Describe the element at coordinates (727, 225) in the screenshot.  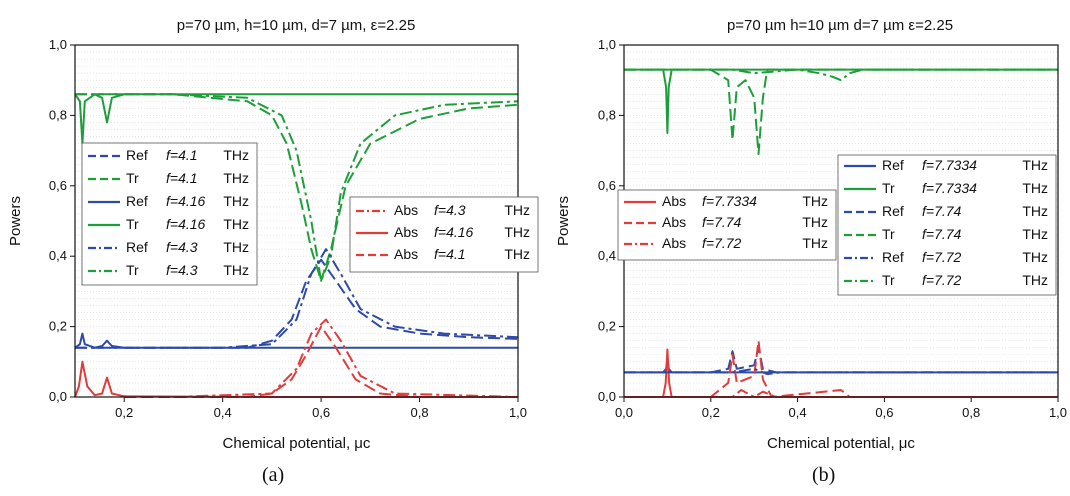
I see `legend: Abs f=7.7334 THz Abs f=7.74 THz Abs f=7.72 THz` at that location.